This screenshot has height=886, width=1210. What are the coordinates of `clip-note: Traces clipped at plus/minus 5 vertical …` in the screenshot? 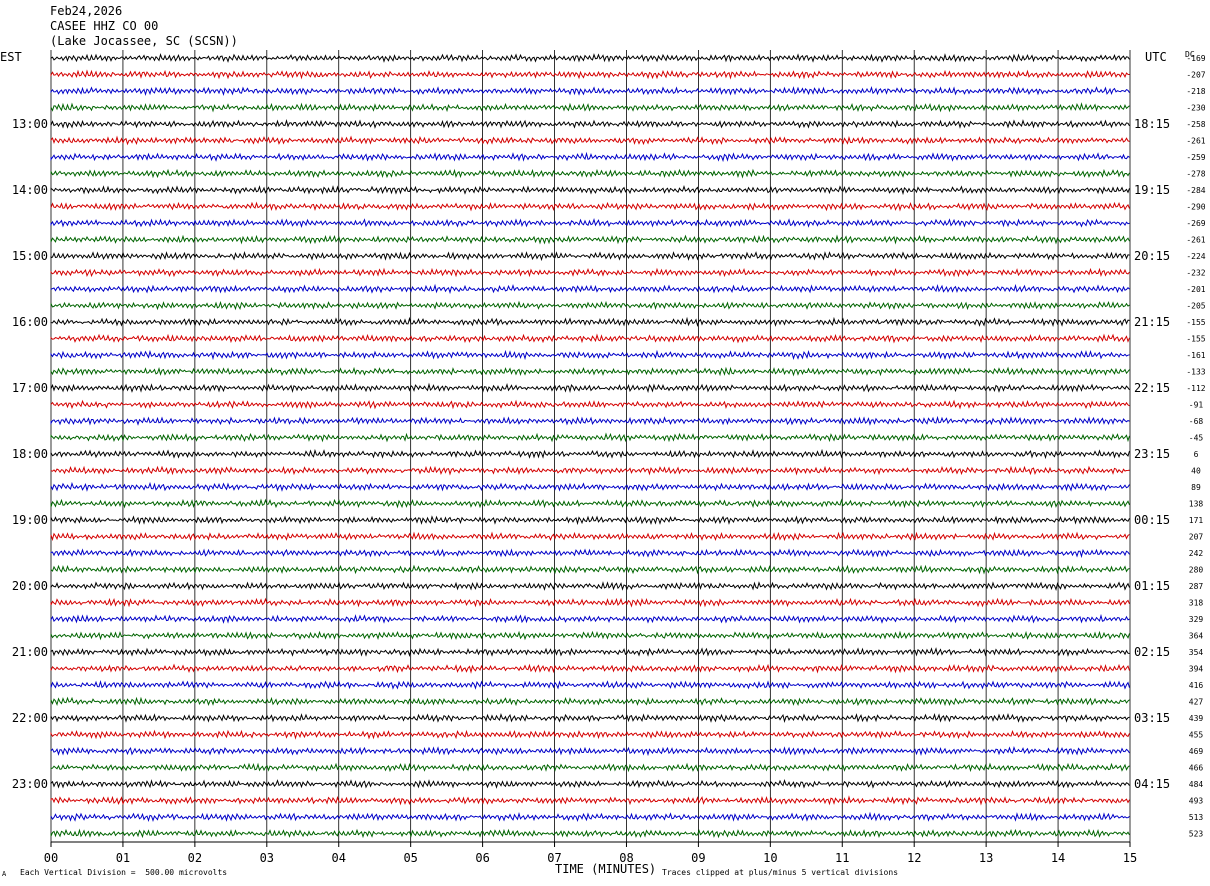 It's located at (780, 872).